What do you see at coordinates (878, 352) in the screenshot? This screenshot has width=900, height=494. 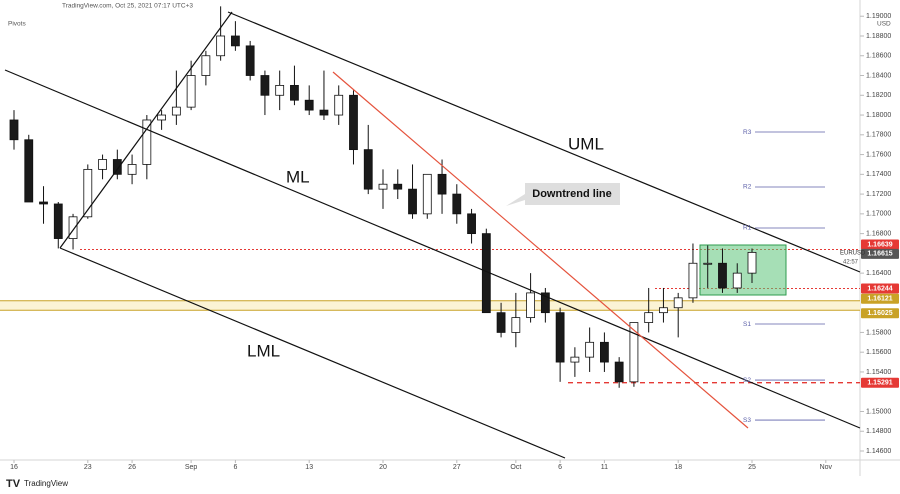 I see `y-tick-label: 1.15600` at bounding box center [878, 352].